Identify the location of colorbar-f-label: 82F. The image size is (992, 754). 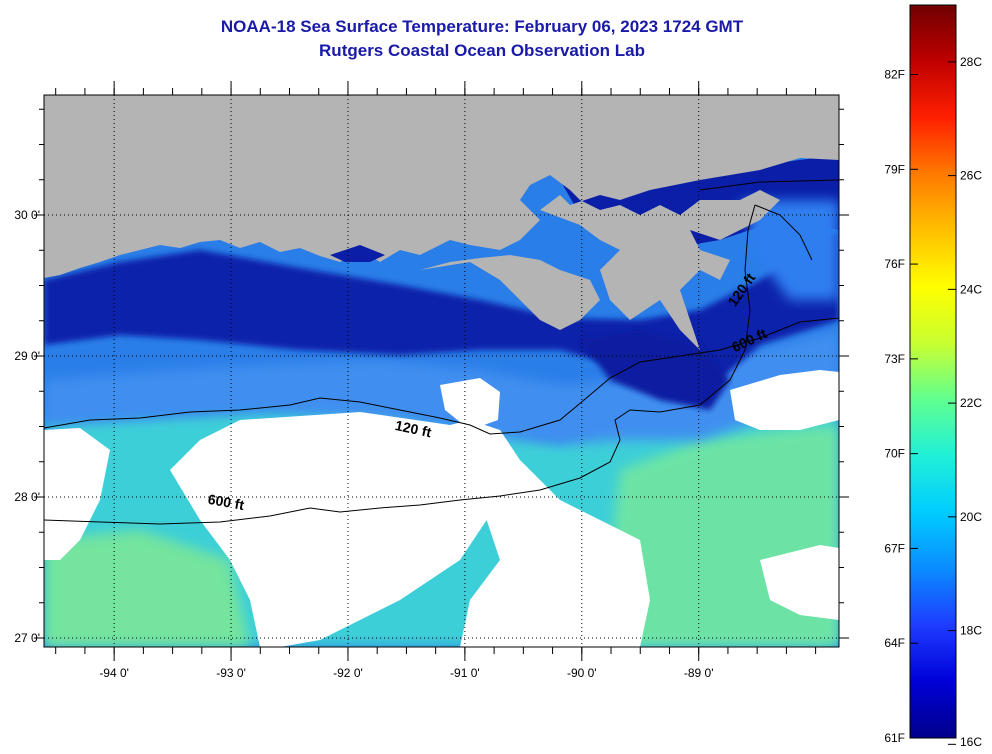
(894, 75).